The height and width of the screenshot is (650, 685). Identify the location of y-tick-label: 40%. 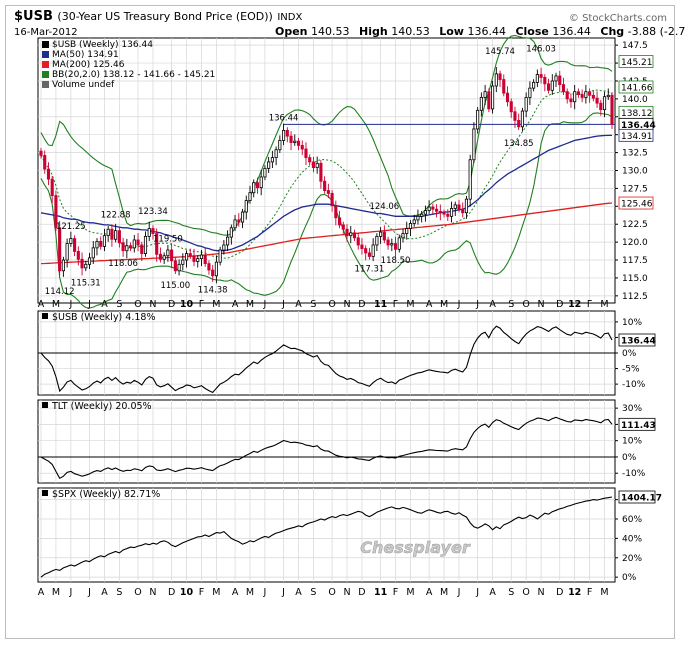
(632, 539).